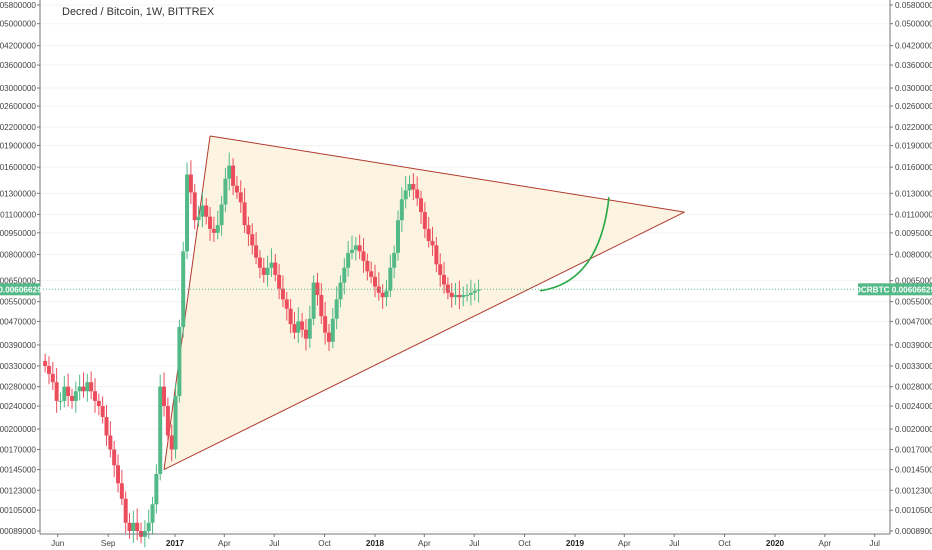 The height and width of the screenshot is (550, 932). What do you see at coordinates (913, 167) in the screenshot?
I see `y-tick-label: 0.01600000` at bounding box center [913, 167].